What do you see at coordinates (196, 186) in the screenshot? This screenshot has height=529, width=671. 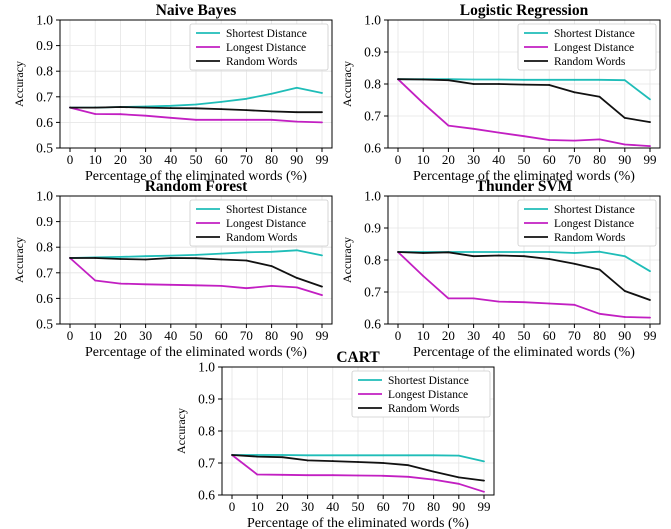 I see `chart-title: Random Forest` at bounding box center [196, 186].